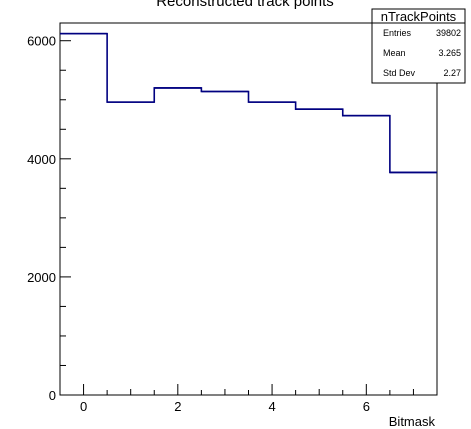 This screenshot has height=429, width=471. I want to click on stats-row-value: 3.265, so click(449, 53).